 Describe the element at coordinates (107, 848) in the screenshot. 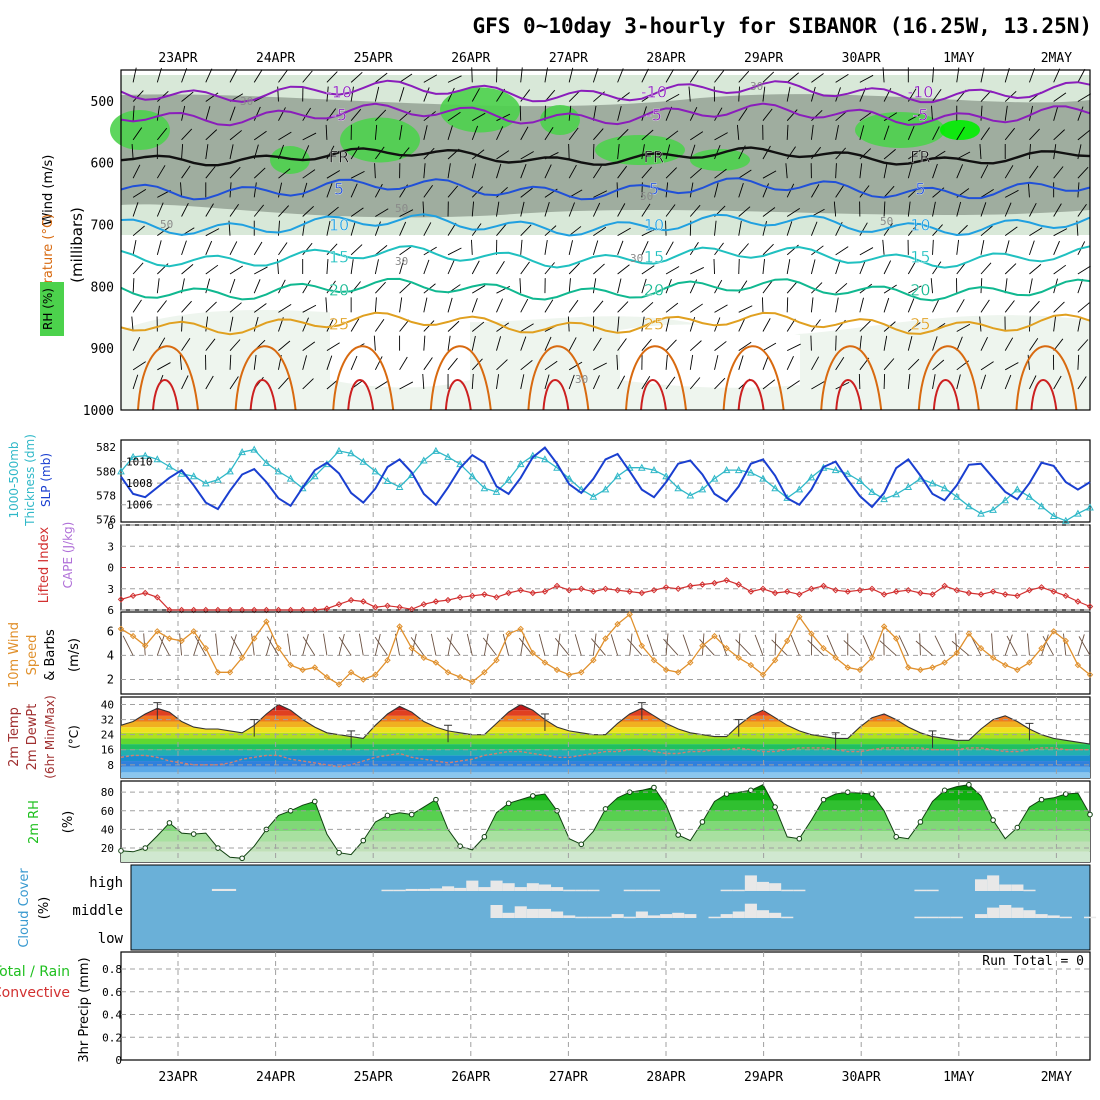

I see `rh2m-tick-label: 20` at that location.